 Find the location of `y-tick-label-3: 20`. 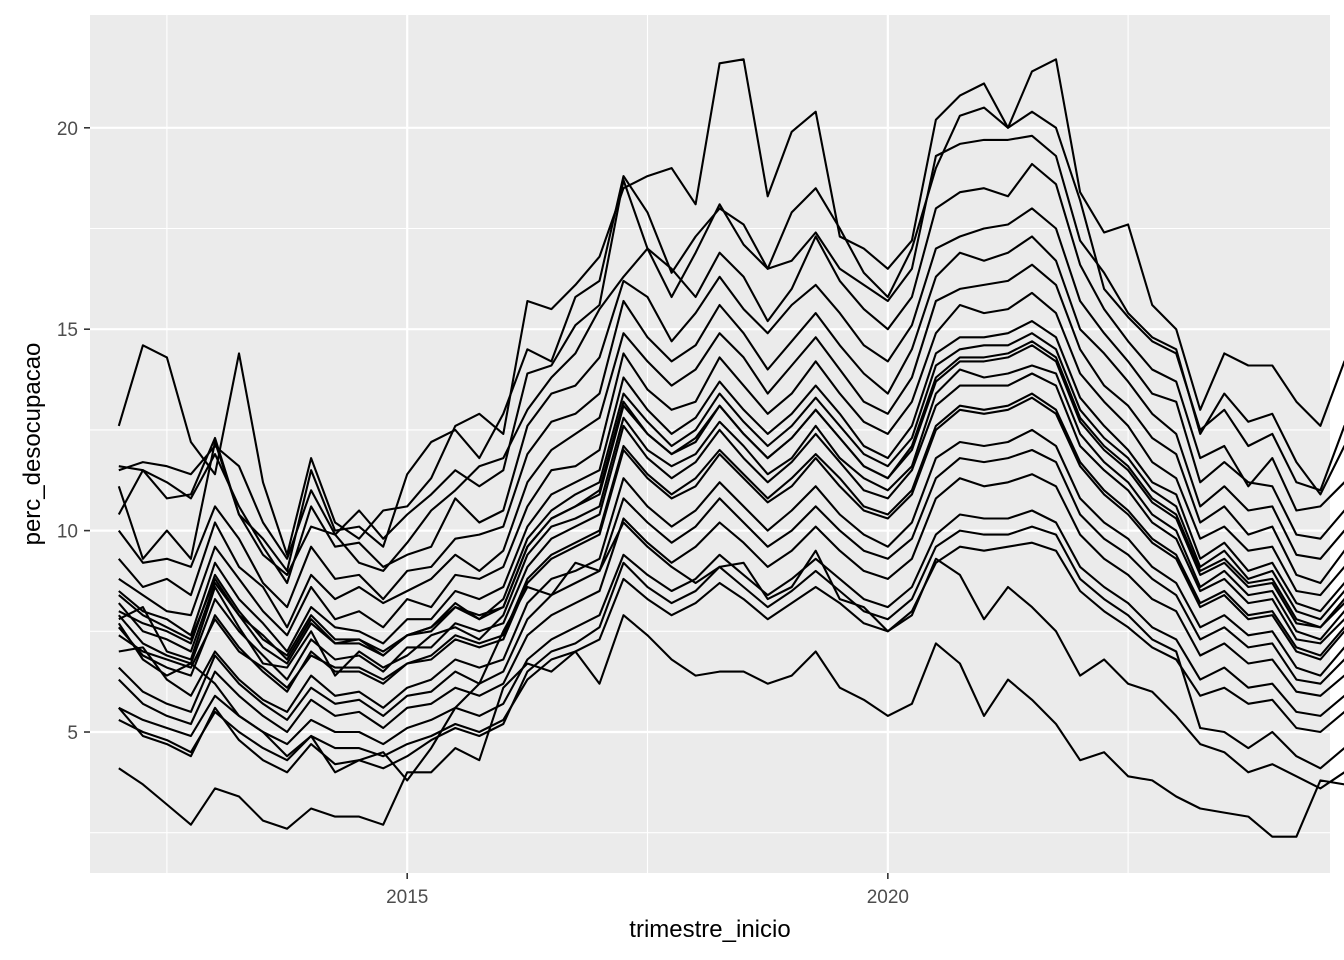

y-tick-label-3: 20 is located at coordinates (67, 129).